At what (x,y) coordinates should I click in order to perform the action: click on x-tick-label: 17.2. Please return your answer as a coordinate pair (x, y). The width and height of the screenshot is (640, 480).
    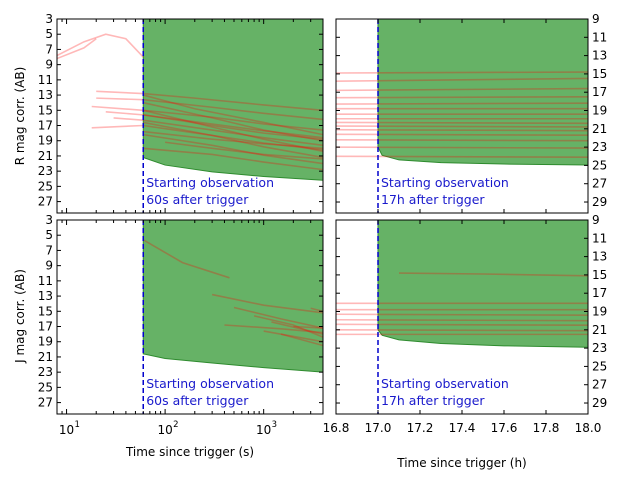
    Looking at the image, I should click on (420, 428).